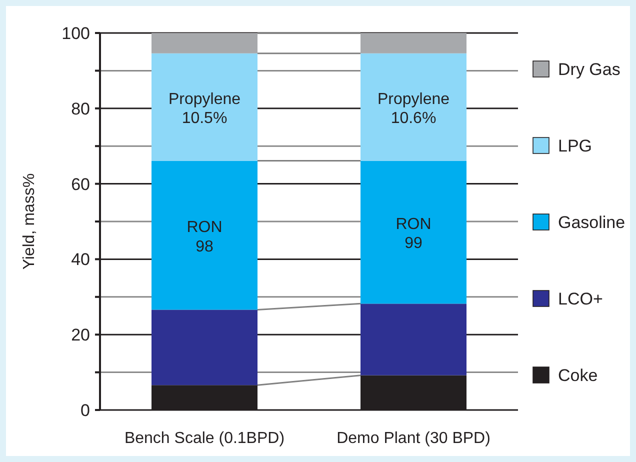 Image resolution: width=636 pixels, height=462 pixels. What do you see at coordinates (589, 69) in the screenshot?
I see `legend-label: Dry Gas` at bounding box center [589, 69].